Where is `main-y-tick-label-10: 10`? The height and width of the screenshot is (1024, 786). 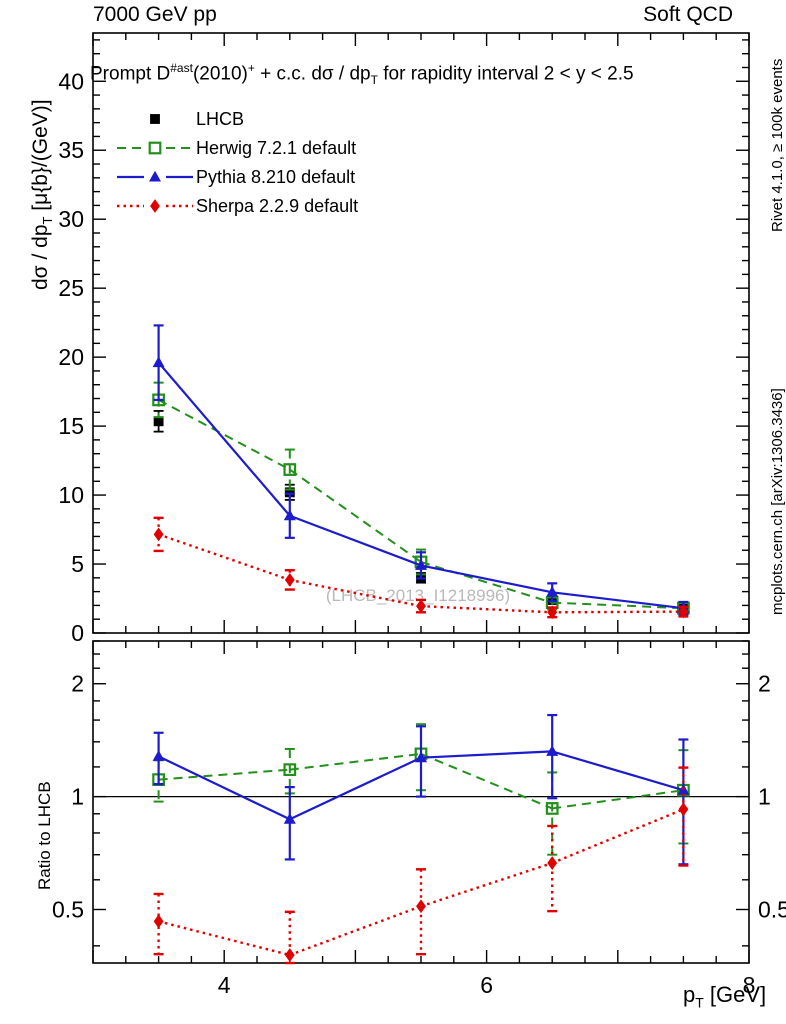
main-y-tick-label-10: 10 is located at coordinates (71, 495).